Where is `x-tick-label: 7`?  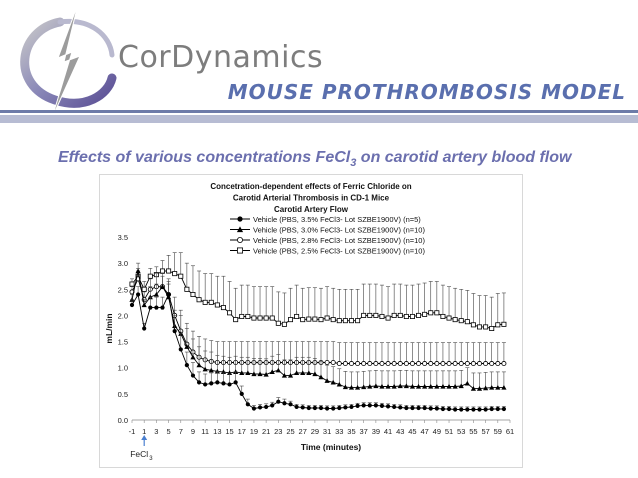
x-tick-label: 7 is located at coordinates (181, 431).